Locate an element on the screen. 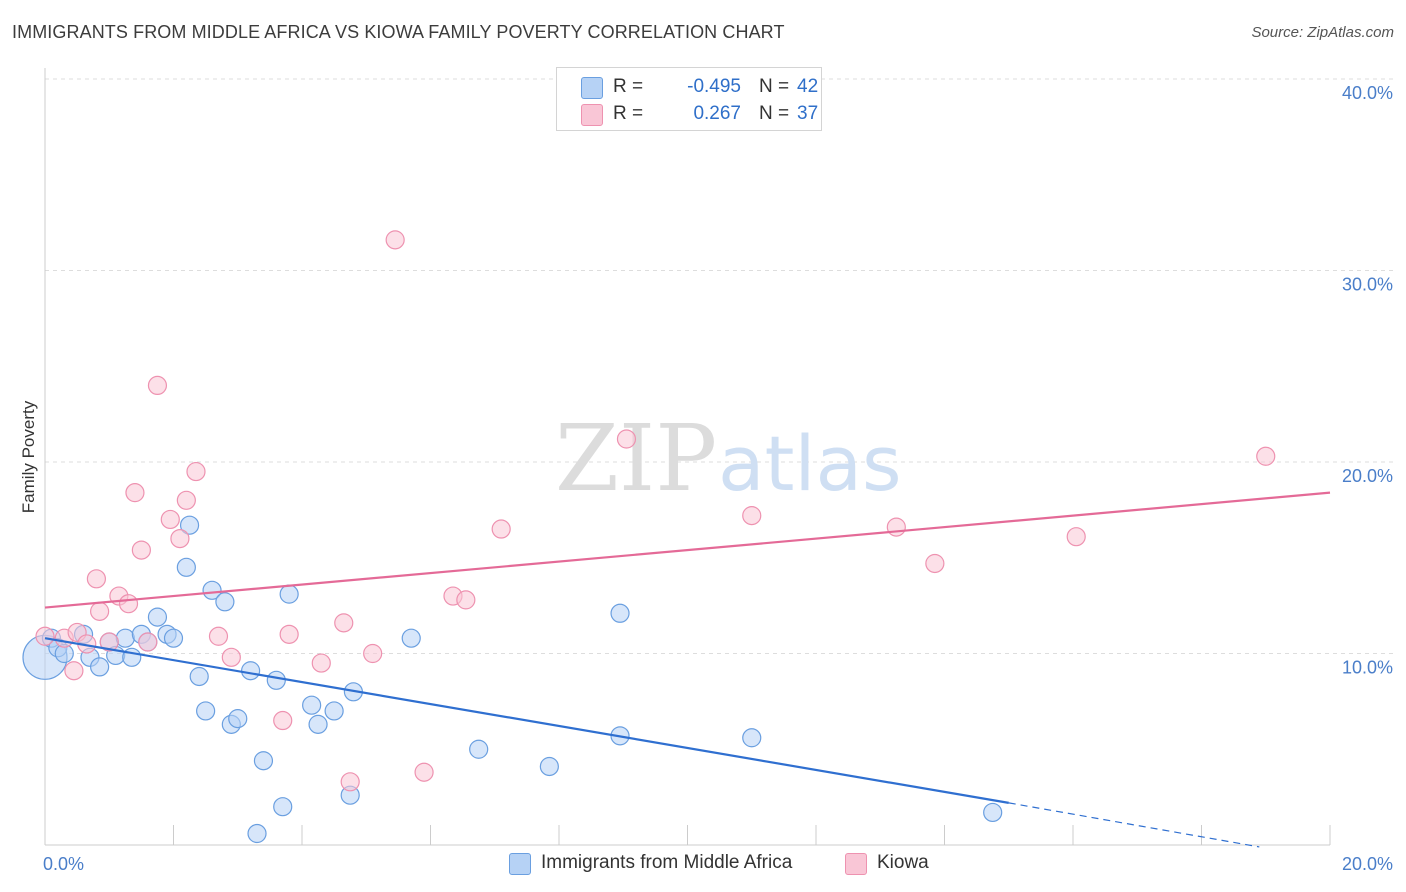  source-credit: Source: ZipAtlas.com is located at coordinates (1322, 32).